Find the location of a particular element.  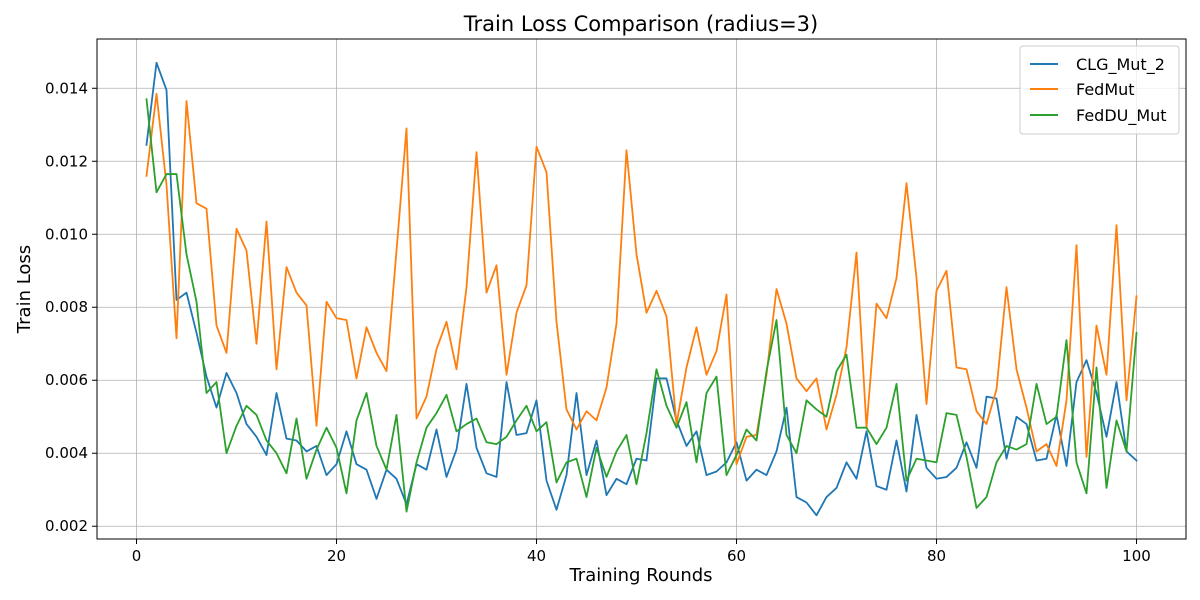

chart-title: Train Loss Comparison (radius=3) is located at coordinates (640, 24).